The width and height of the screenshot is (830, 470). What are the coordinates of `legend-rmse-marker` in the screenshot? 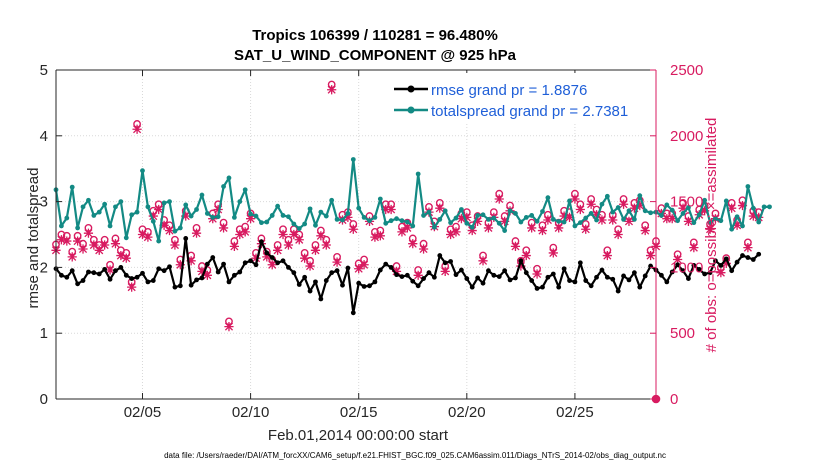 It's located at (411, 89).